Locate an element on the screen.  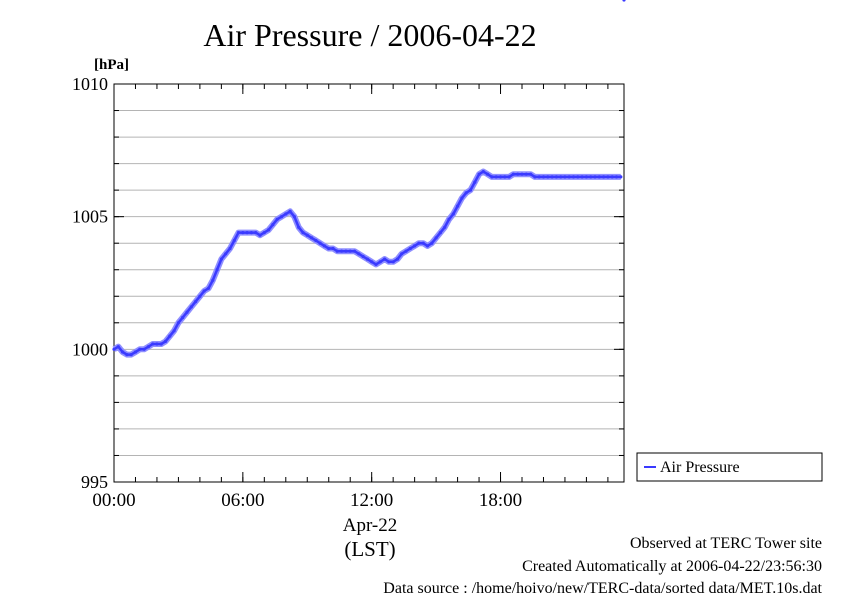
y-tick-labels: 995 1000 1005 1010 is located at coordinates (90, 283).